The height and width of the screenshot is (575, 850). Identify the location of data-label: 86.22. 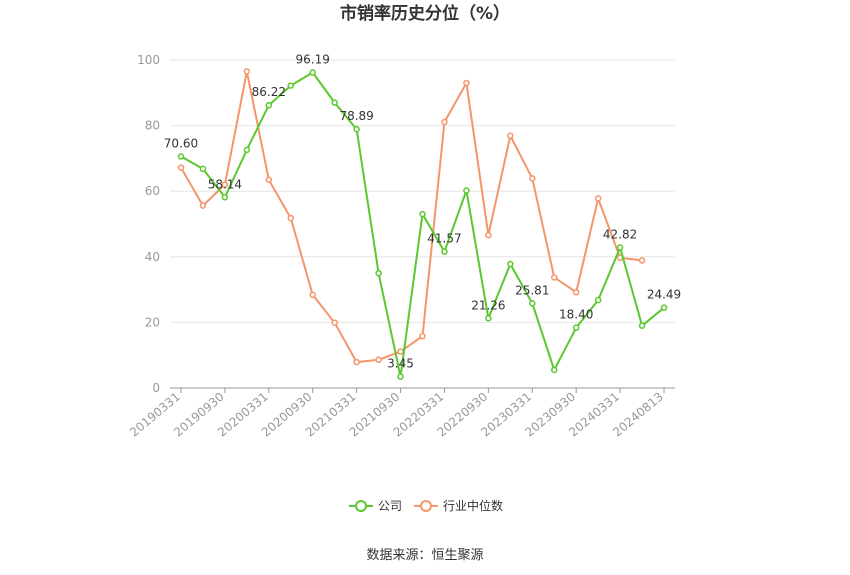
(269, 92).